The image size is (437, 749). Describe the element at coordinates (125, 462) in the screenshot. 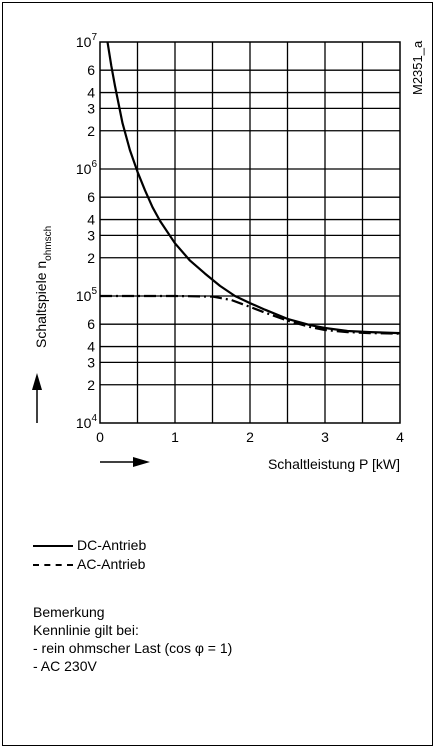

I see `x-axis-arrow` at that location.